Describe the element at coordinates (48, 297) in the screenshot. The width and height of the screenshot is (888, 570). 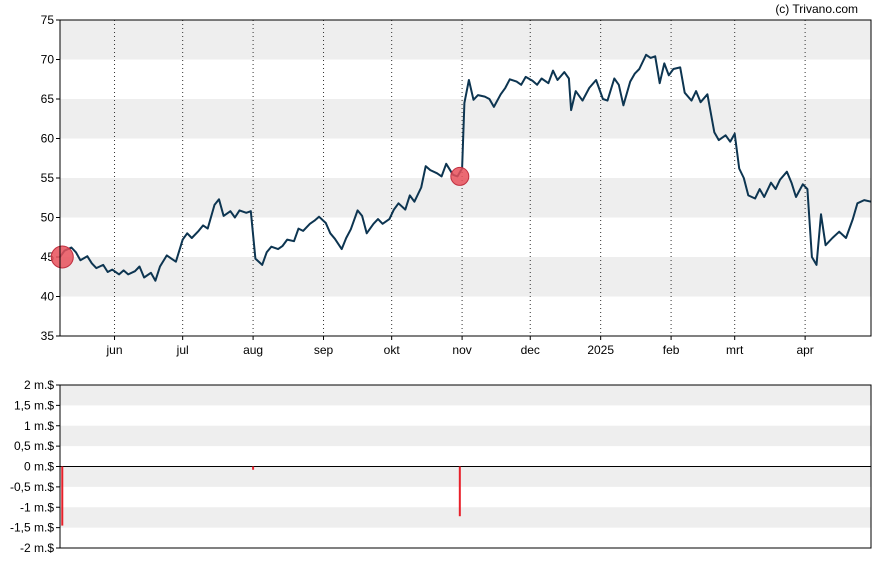
I see `price-ytick-label: 40` at that location.